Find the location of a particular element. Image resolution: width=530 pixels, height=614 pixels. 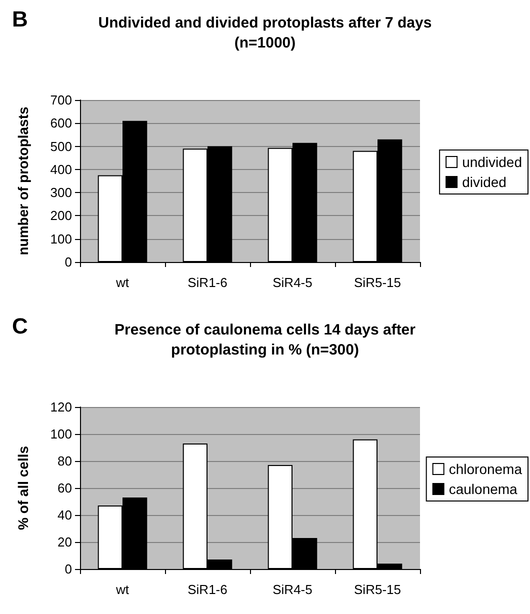

y-axis-title: number of protoplasts is located at coordinates (23, 181).